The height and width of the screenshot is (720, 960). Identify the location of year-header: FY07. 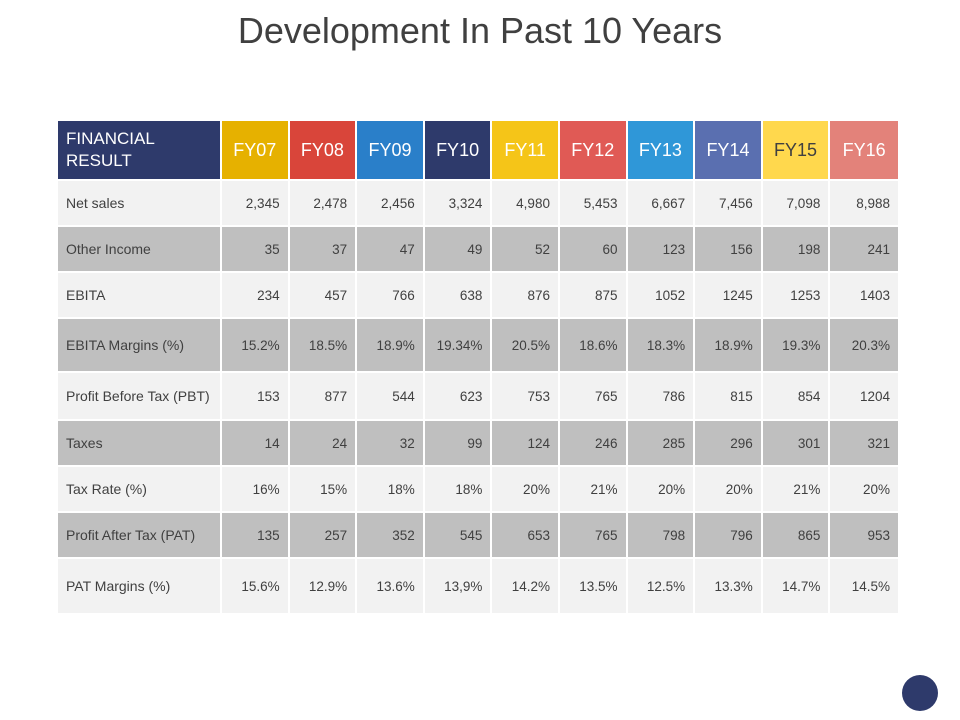
(256, 151).